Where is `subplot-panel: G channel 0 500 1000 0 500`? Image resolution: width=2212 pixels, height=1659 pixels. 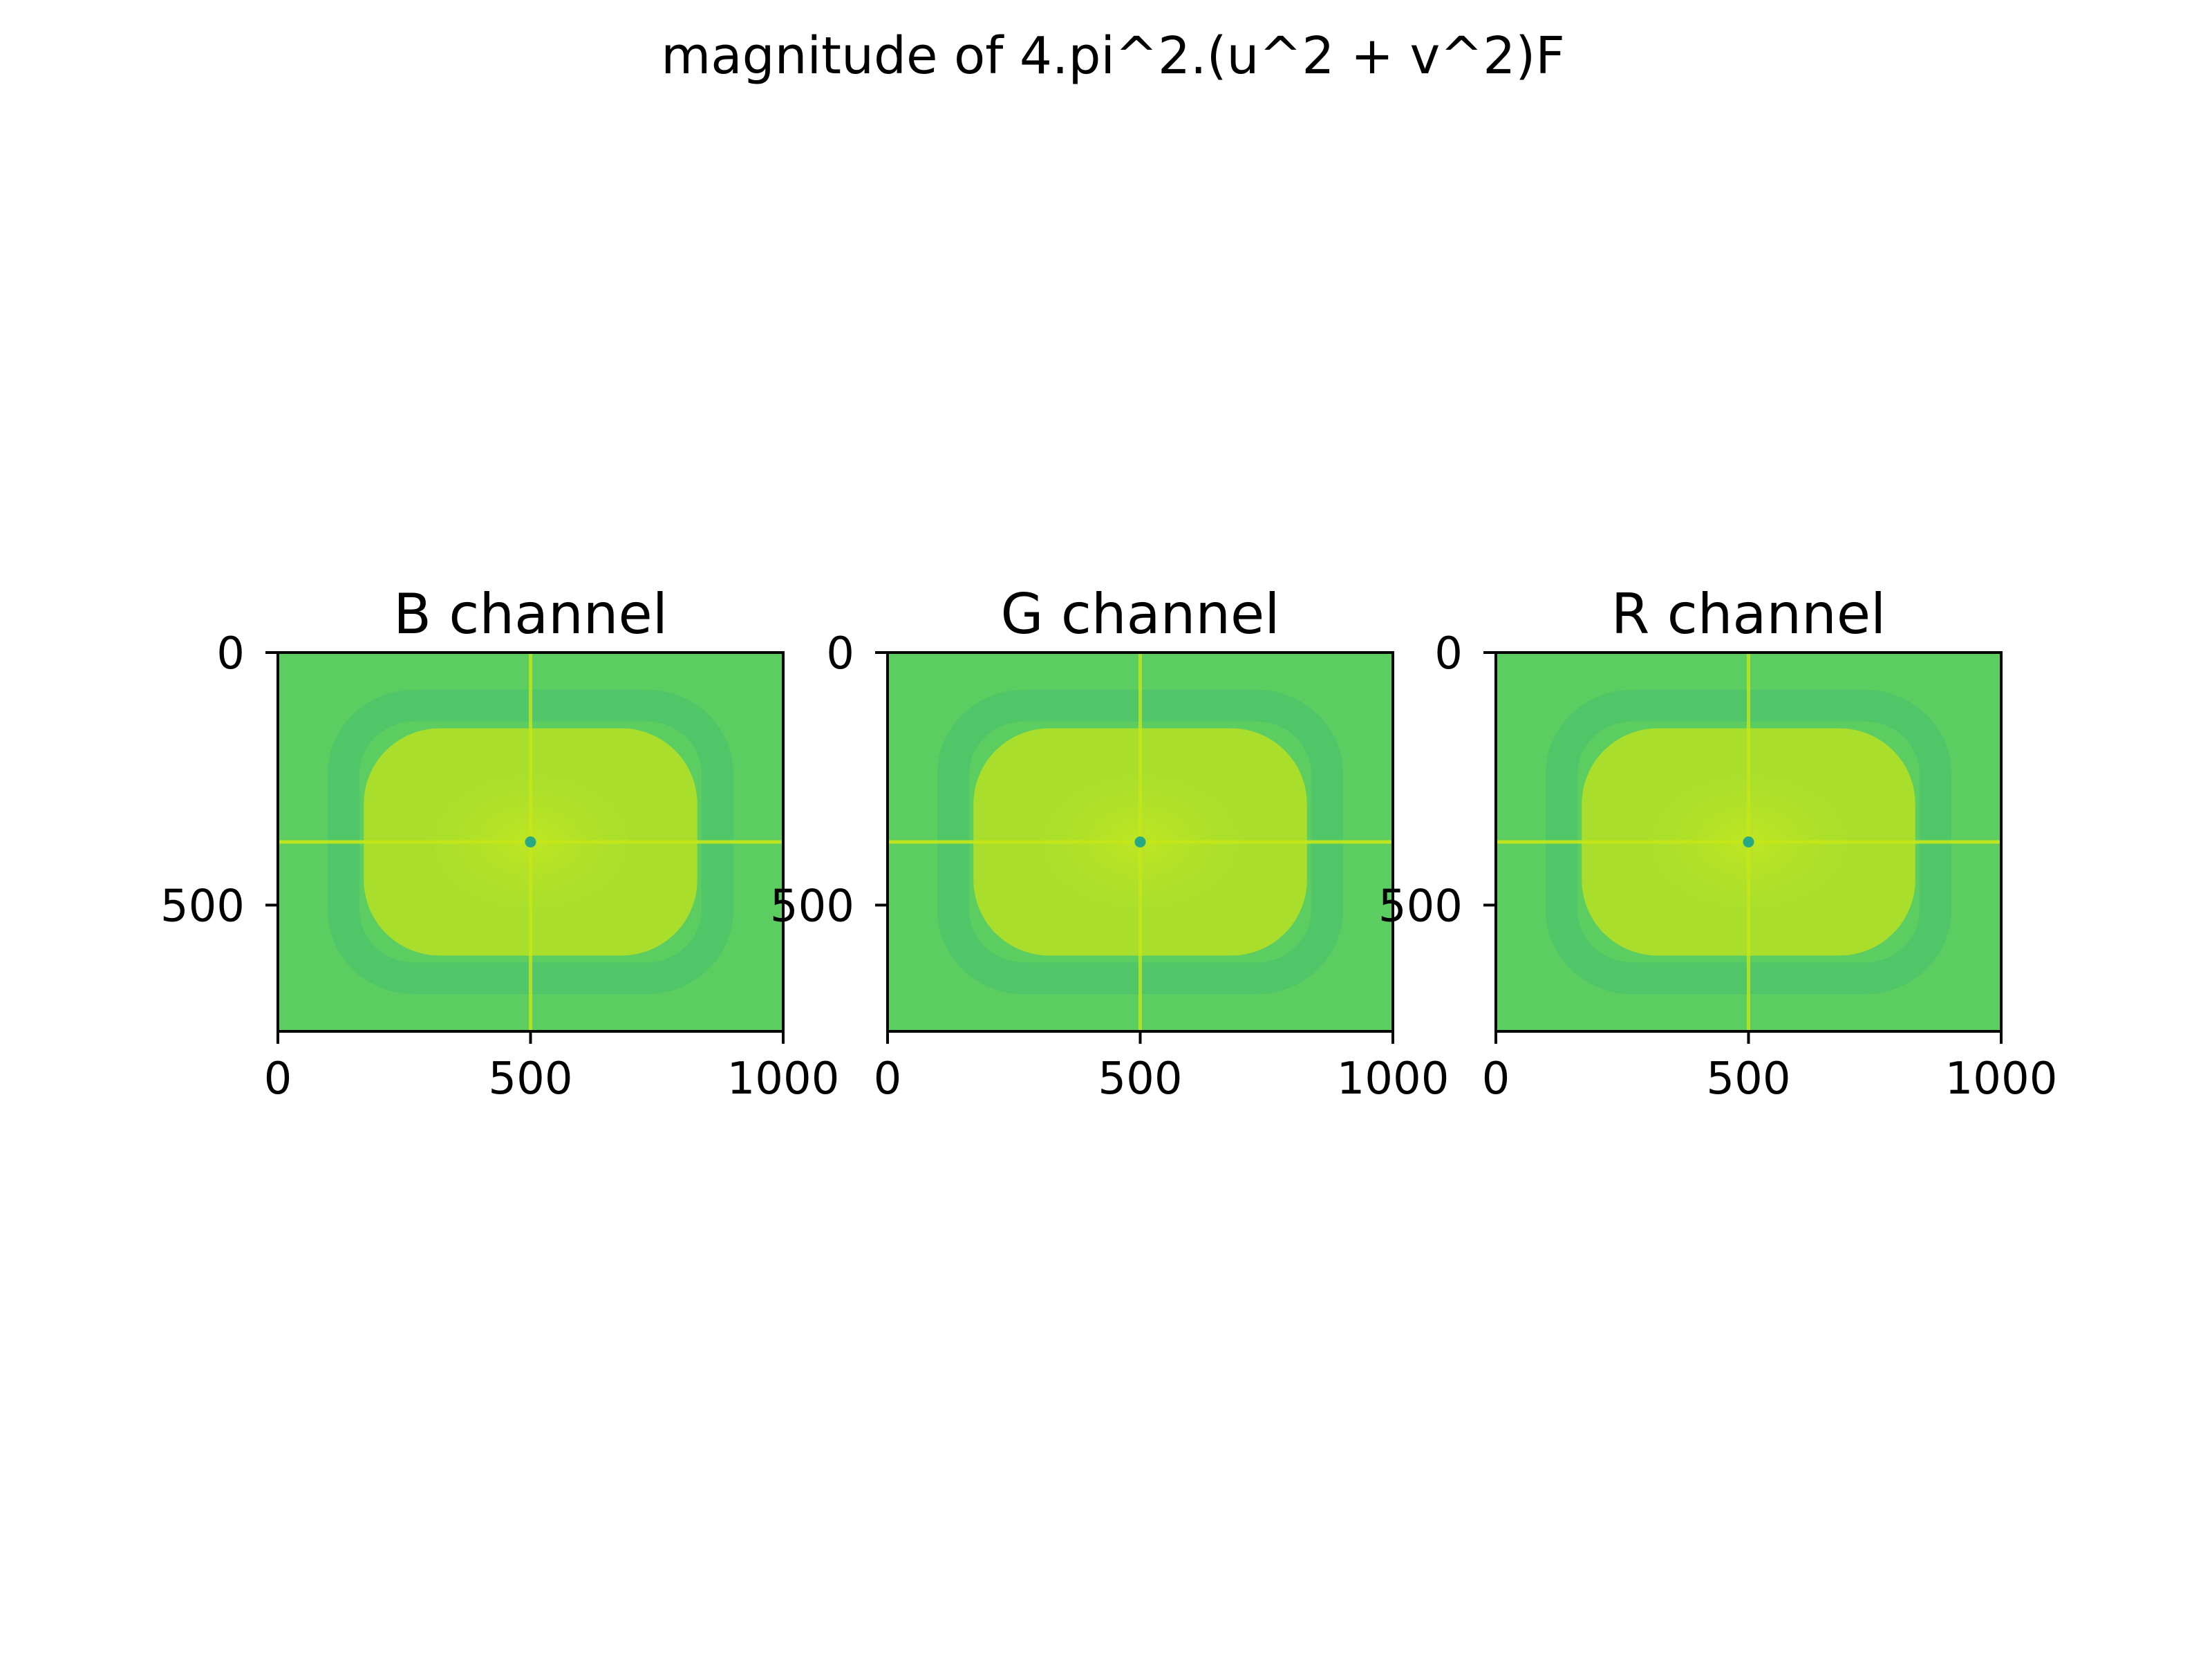
subplot-panel: G channel 0 500 1000 0 500 is located at coordinates (1110, 843).